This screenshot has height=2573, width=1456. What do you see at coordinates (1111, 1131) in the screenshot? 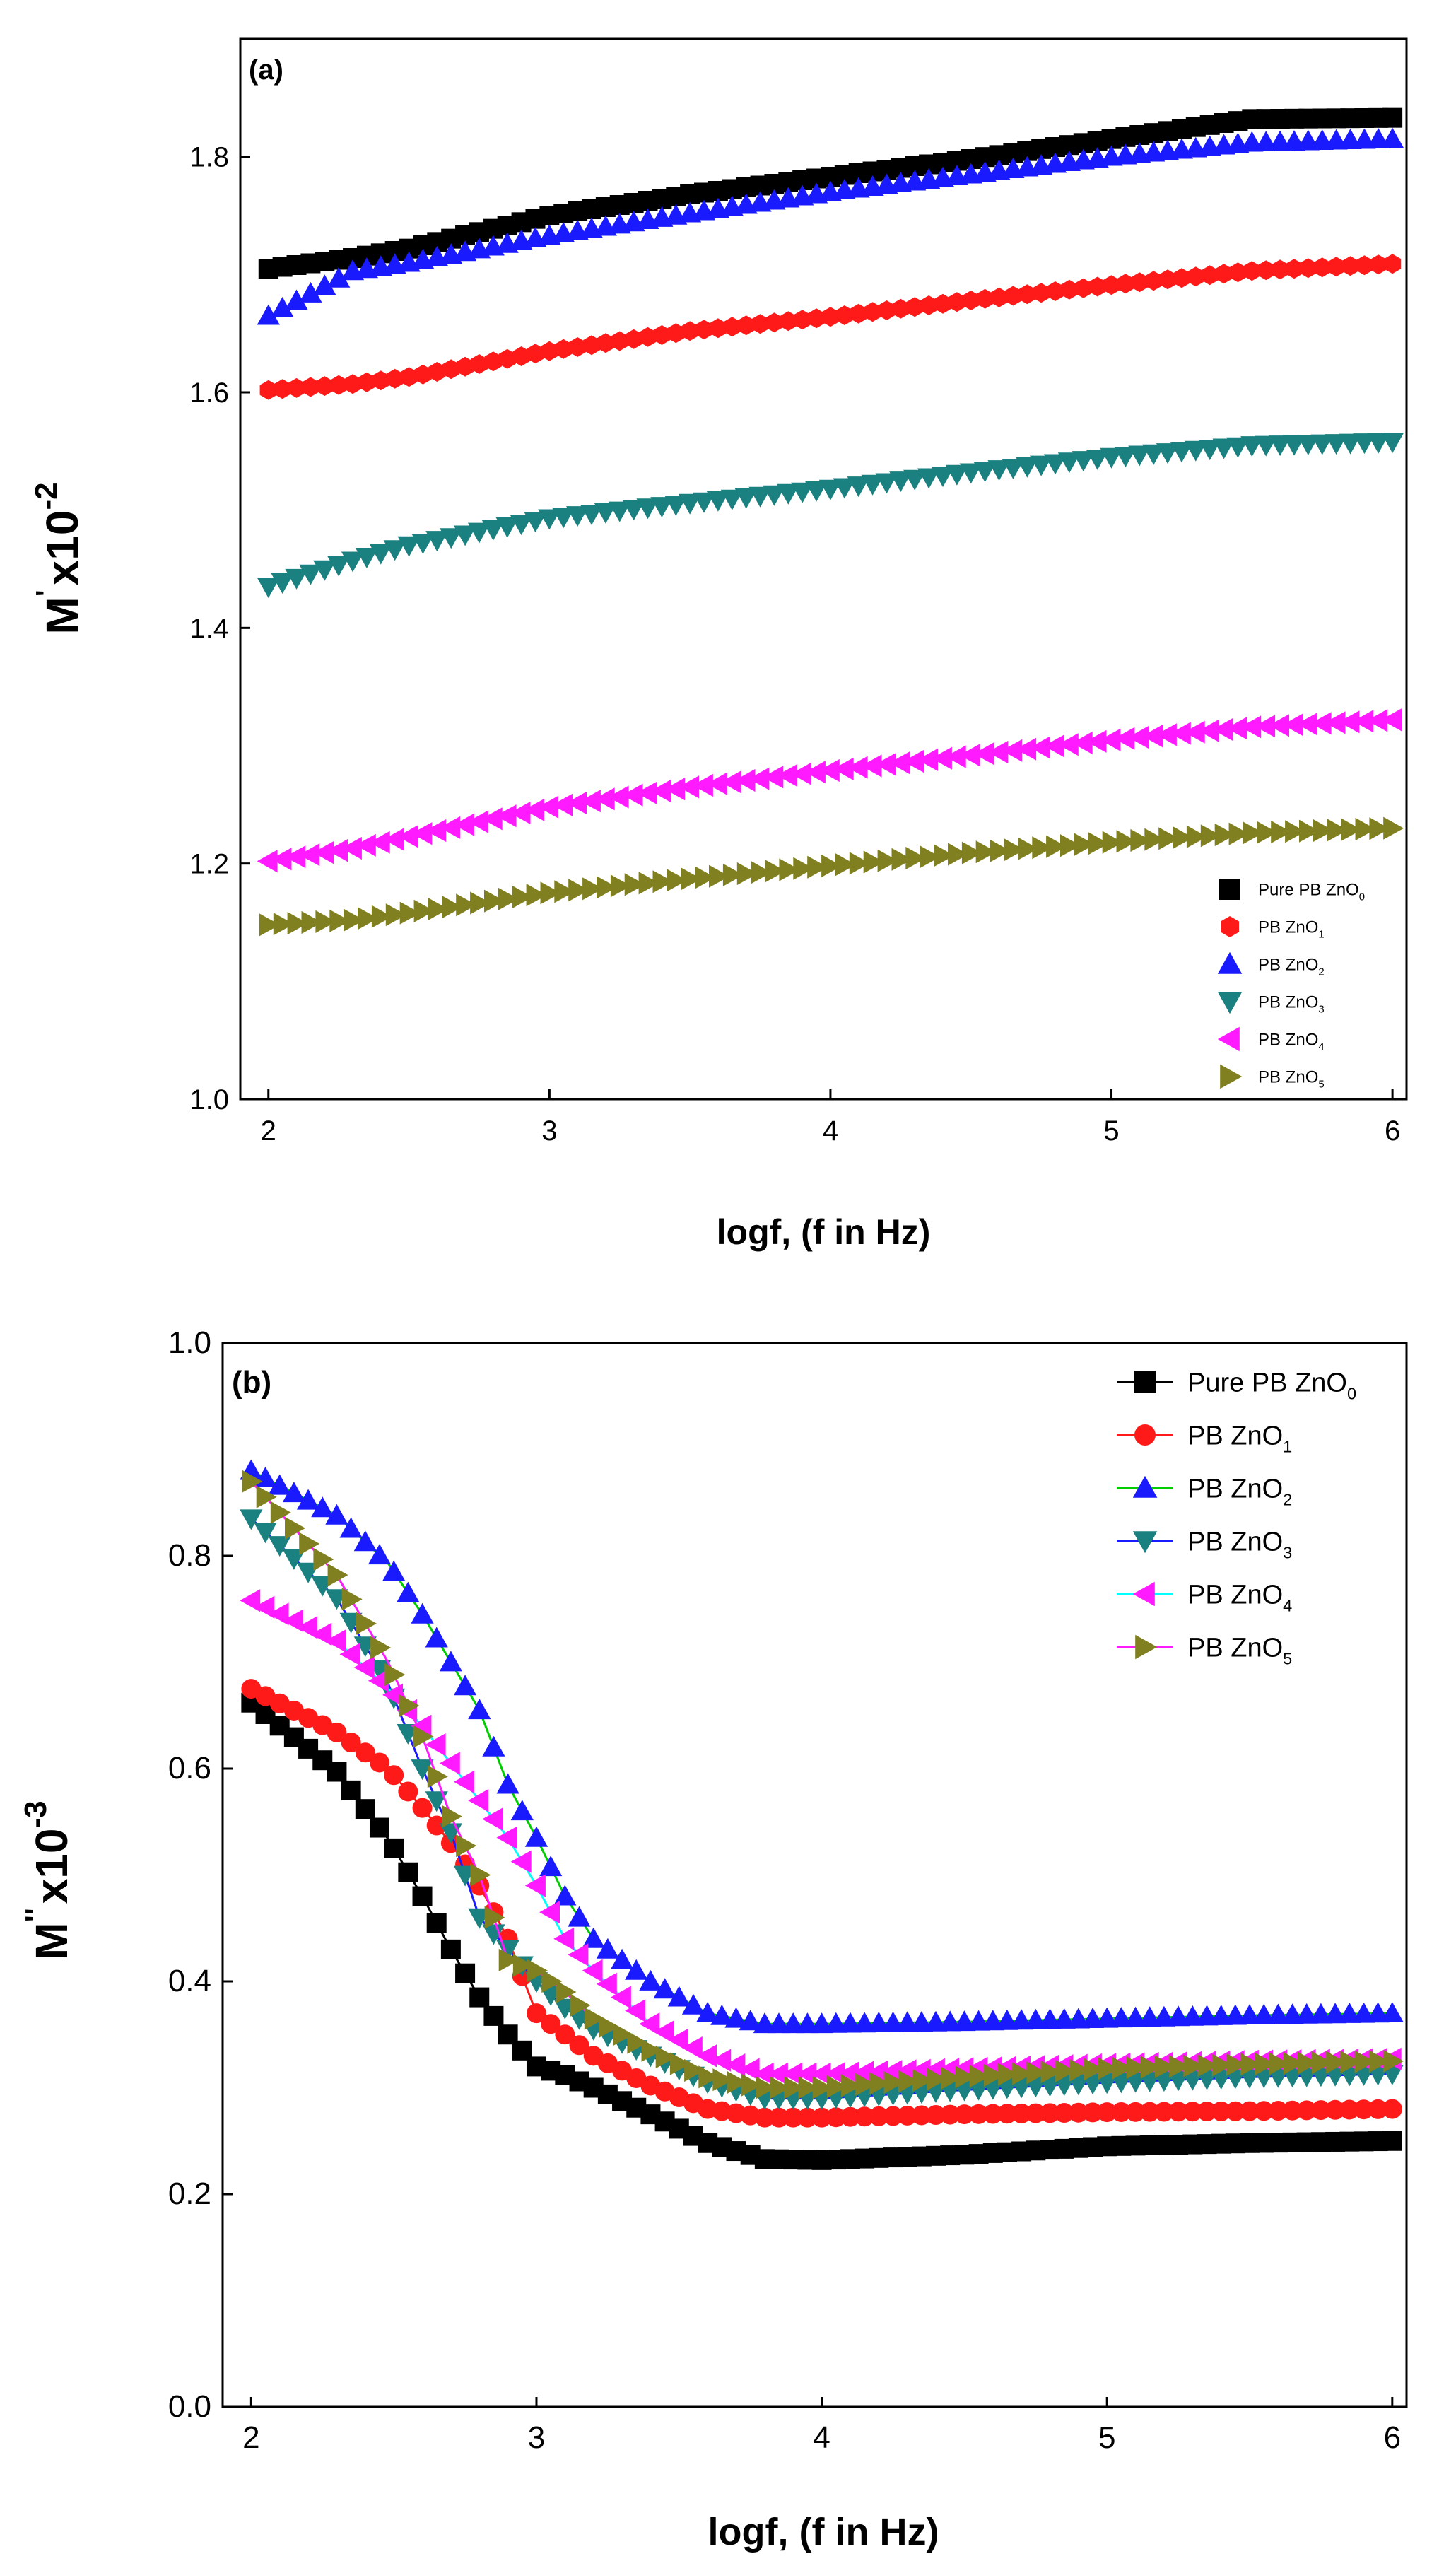
I see `x-tick-label: 5` at bounding box center [1111, 1131].